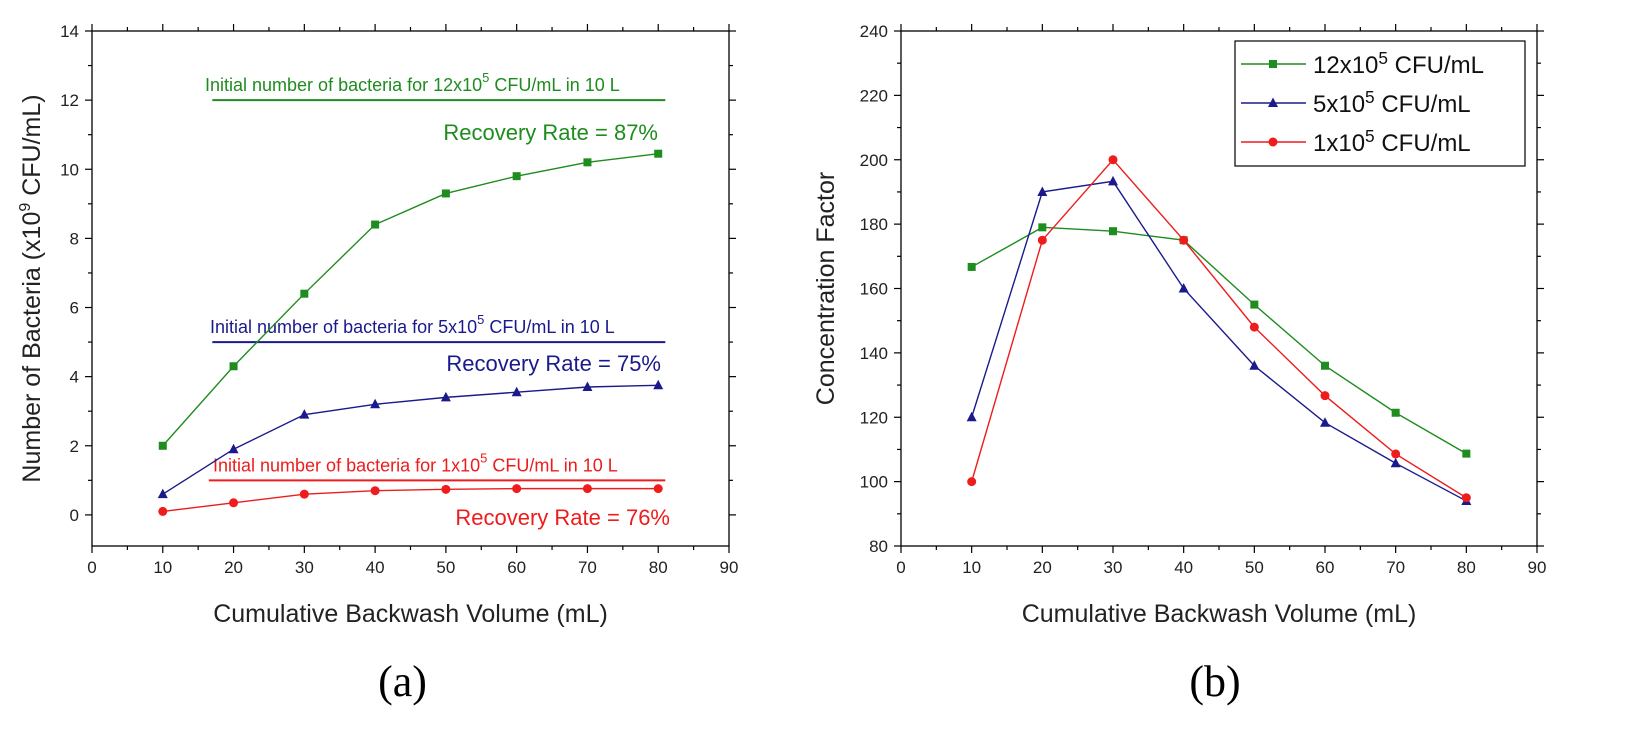 Image resolution: width=1651 pixels, height=752 pixels. Describe the element at coordinates (516, 567) in the screenshot. I see `chart-a-x-tick-label: 60` at that location.